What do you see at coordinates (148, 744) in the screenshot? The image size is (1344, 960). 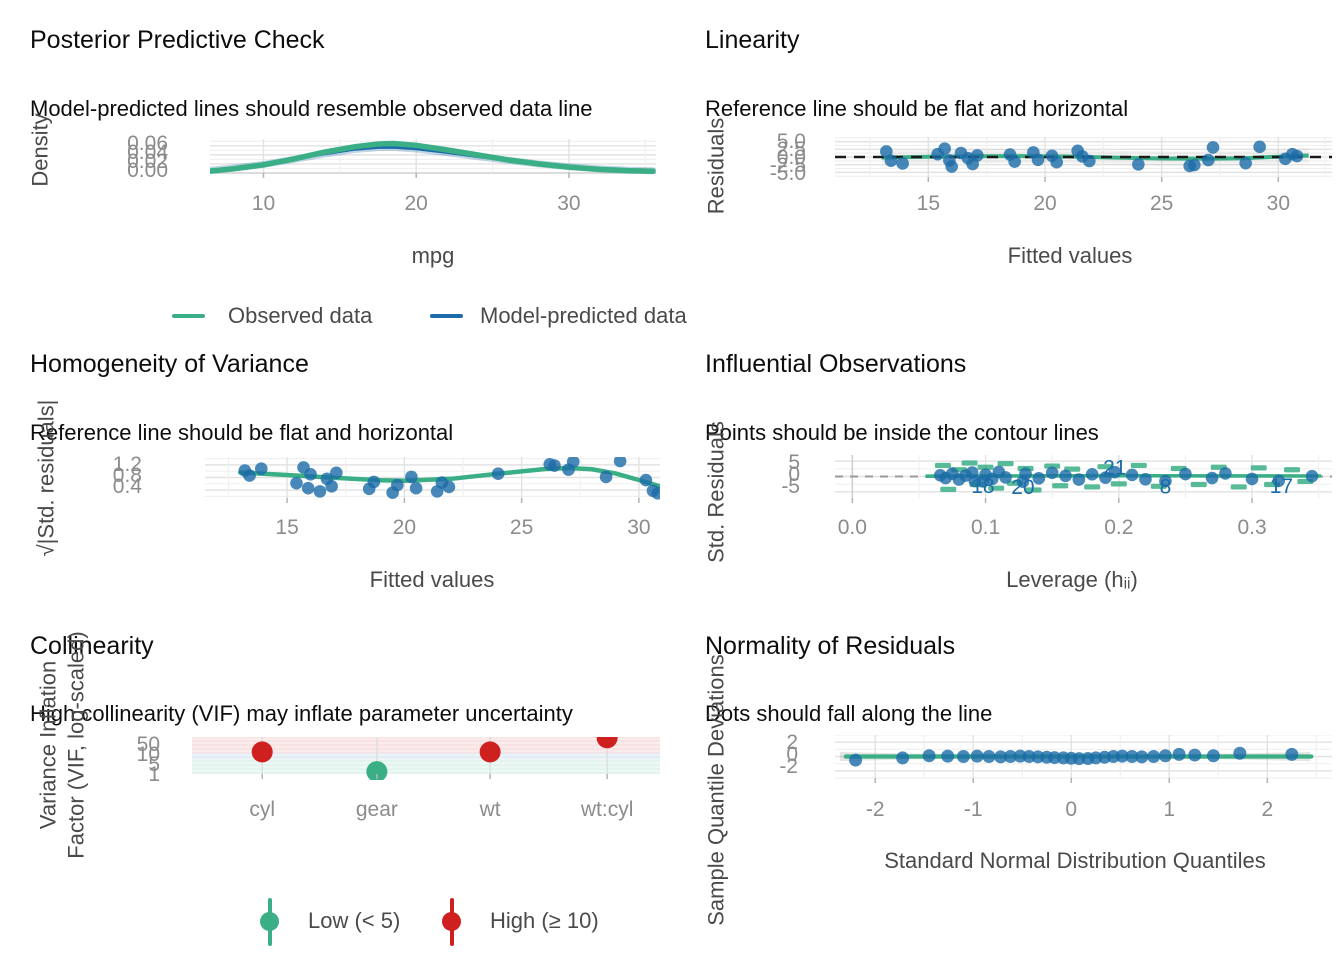 I see `y-tick-label: 50` at bounding box center [148, 744].